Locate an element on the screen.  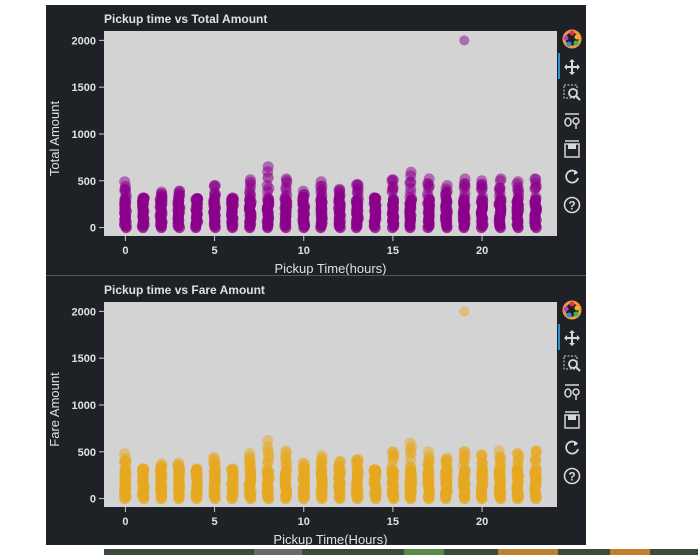
taskbar-strip is located at coordinates (349, 552).